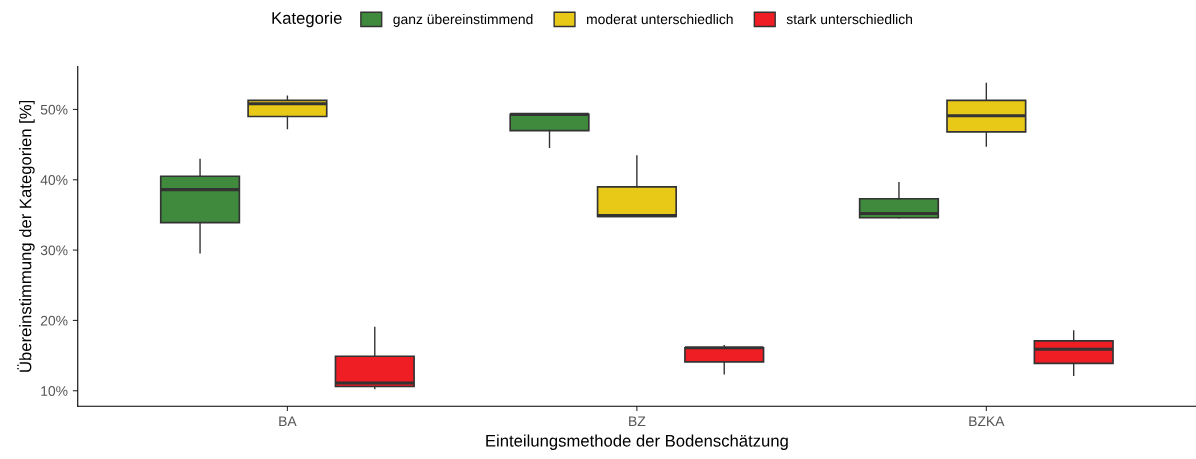  What do you see at coordinates (987, 421) in the screenshot?
I see `x-tick-label: BZKA` at bounding box center [987, 421].